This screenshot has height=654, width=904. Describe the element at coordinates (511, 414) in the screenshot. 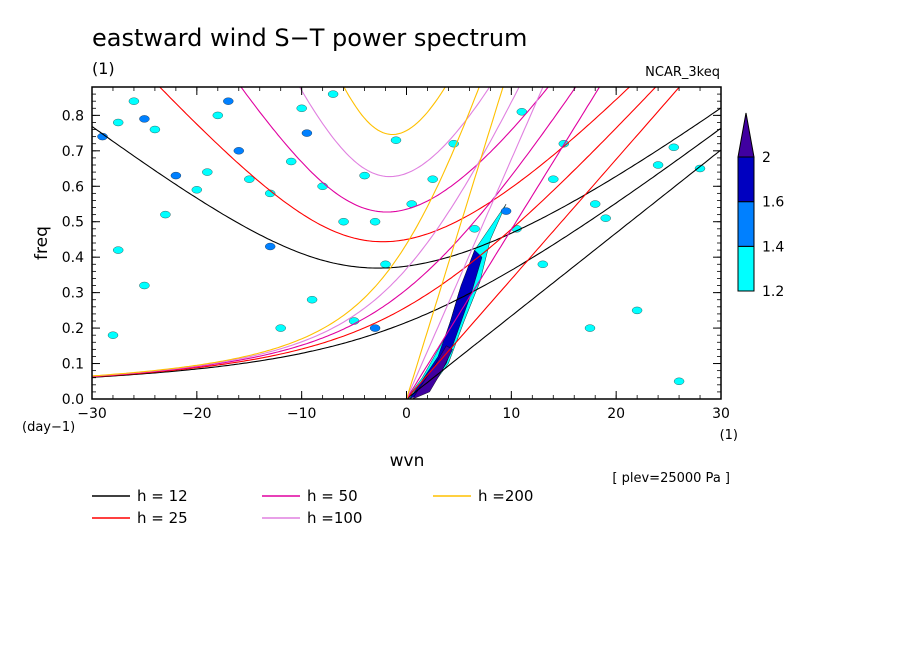

I see `x-tick-label: 10` at that location.